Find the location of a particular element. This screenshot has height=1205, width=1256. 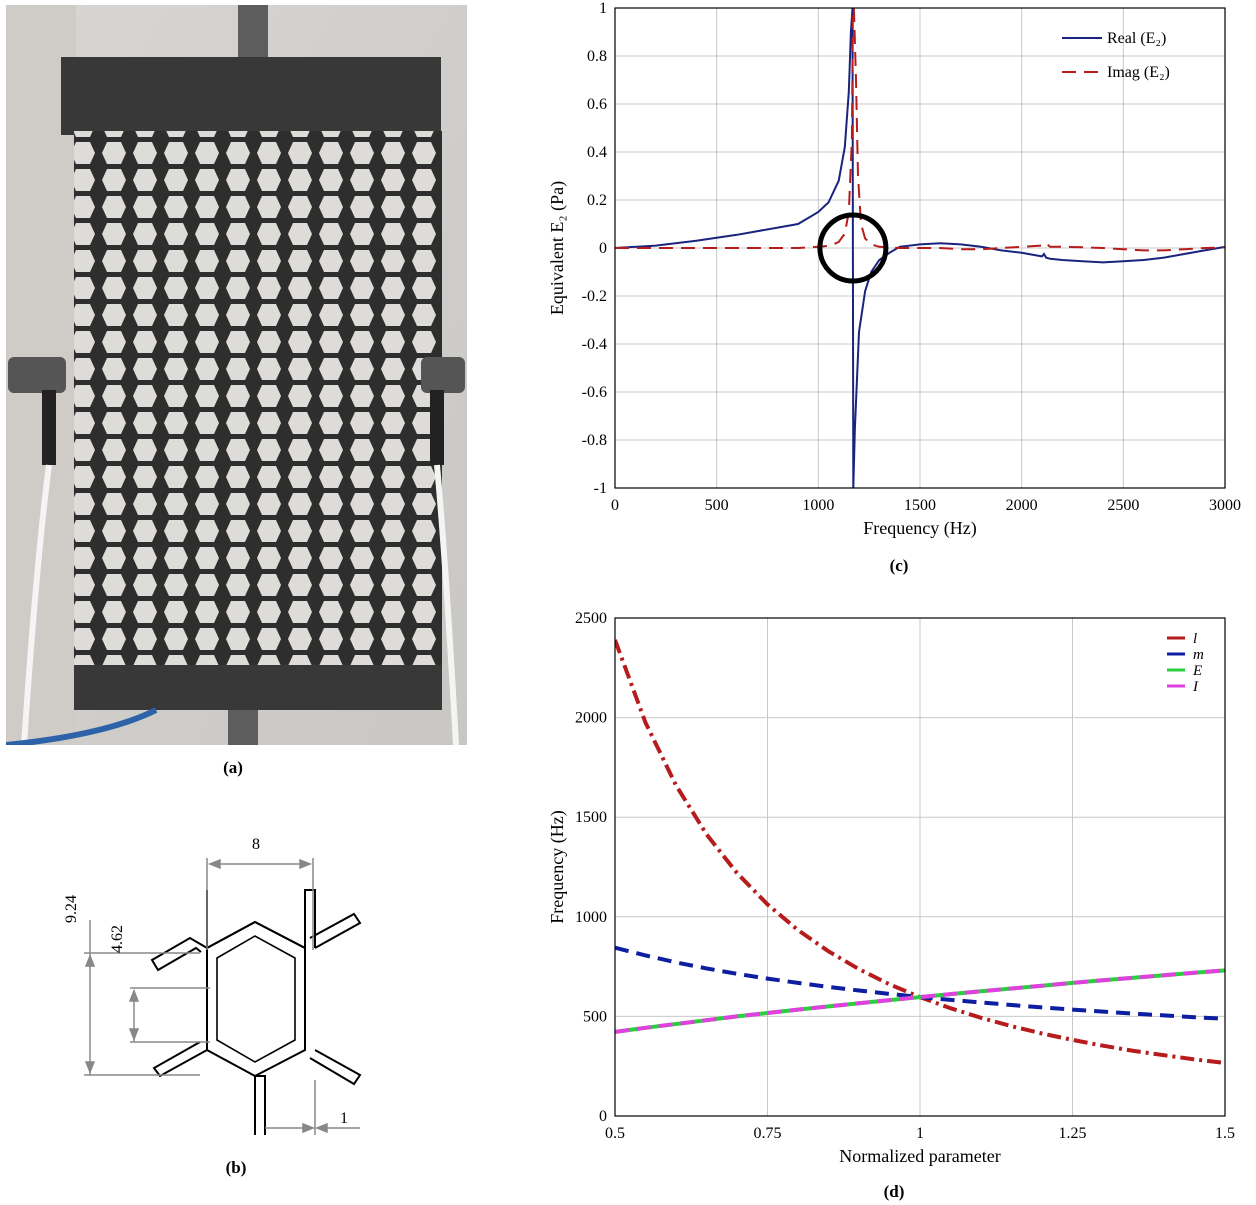

unit-cell-drawing: 8 9.24 4.62 1 is located at coordinates (236, 990).